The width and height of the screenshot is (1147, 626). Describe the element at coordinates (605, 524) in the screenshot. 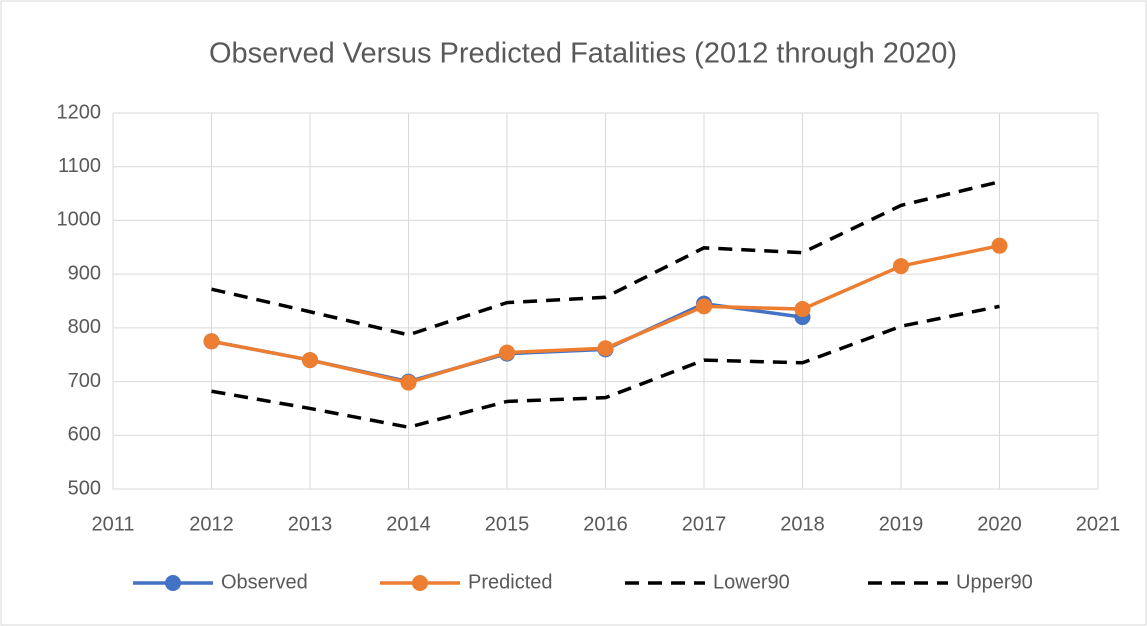

I see `x-tick-label: 2016` at that location.